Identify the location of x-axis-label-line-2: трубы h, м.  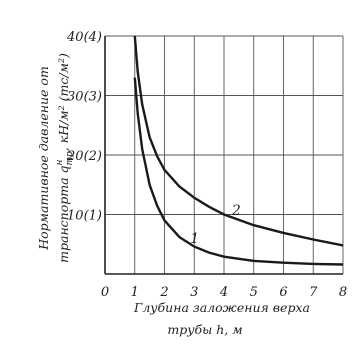
(204, 329).